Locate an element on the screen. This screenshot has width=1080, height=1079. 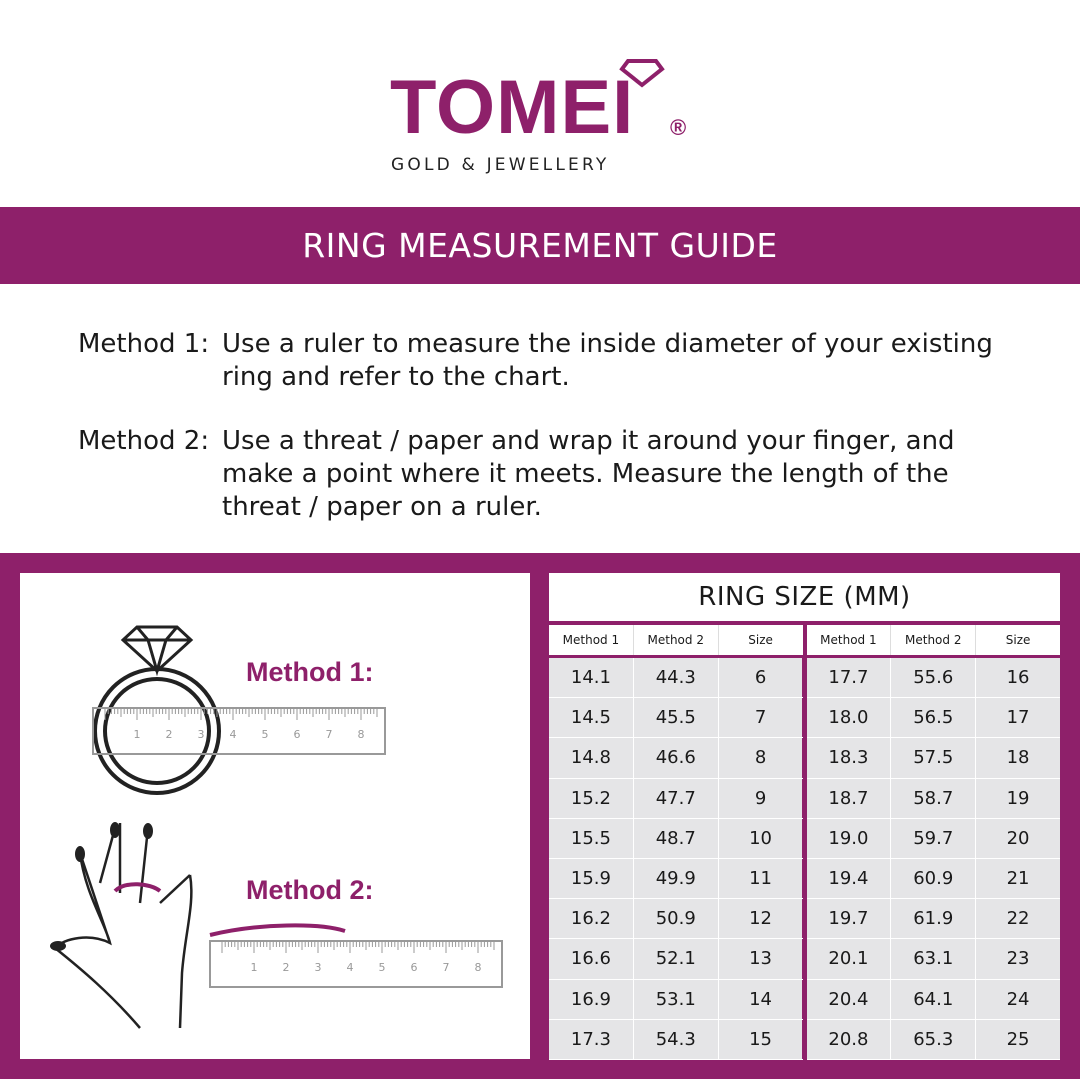
table-cell: 15.5 is located at coordinates (591, 838).